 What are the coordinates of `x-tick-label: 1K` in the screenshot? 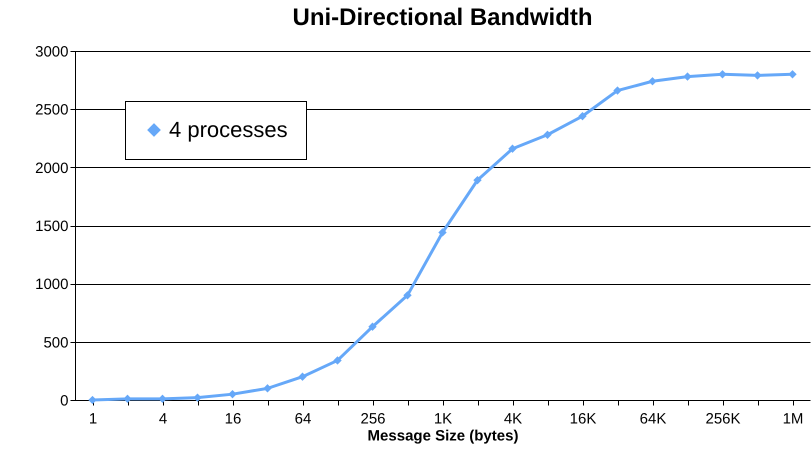 It's located at (443, 419).